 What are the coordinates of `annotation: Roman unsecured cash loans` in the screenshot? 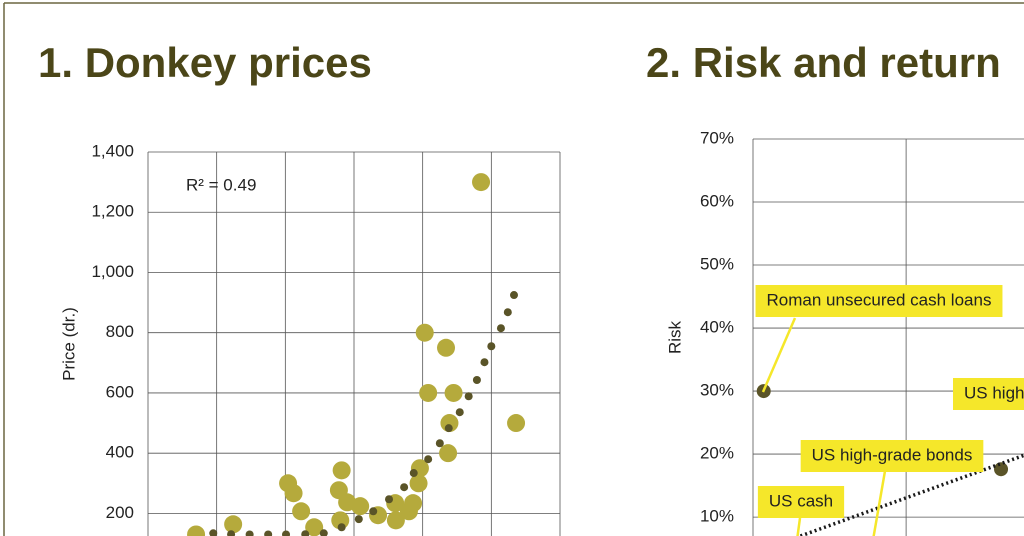 It's located at (879, 299).